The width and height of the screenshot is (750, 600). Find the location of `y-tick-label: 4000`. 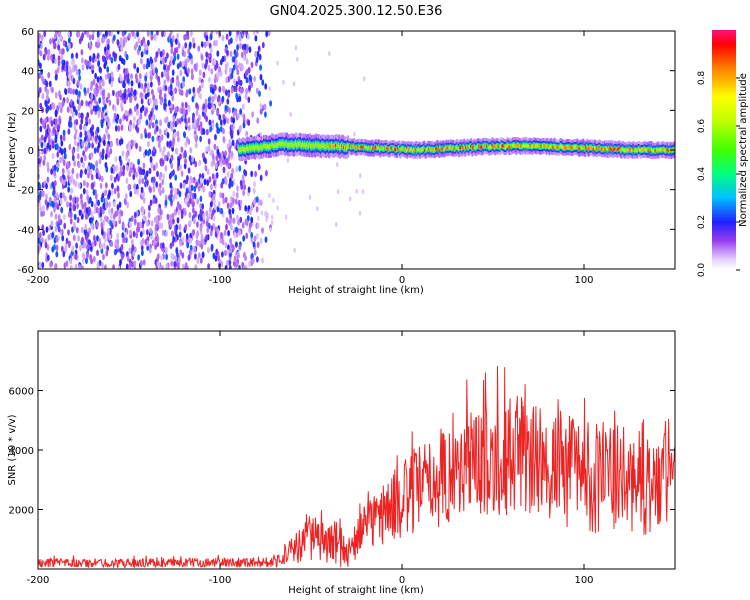

y-tick-label: 4000 is located at coordinates (21, 451).